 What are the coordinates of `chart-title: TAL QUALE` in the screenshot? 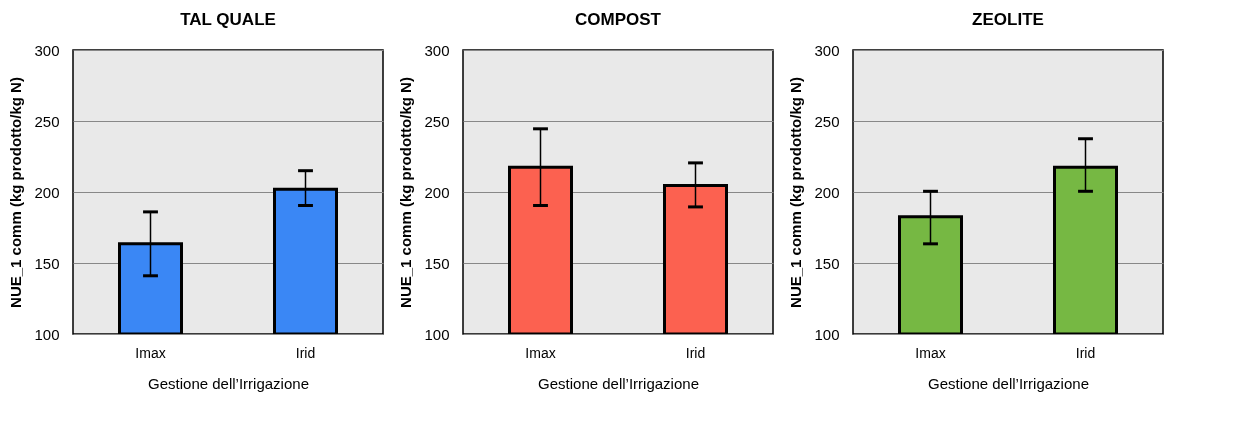 It's located at (228, 19).